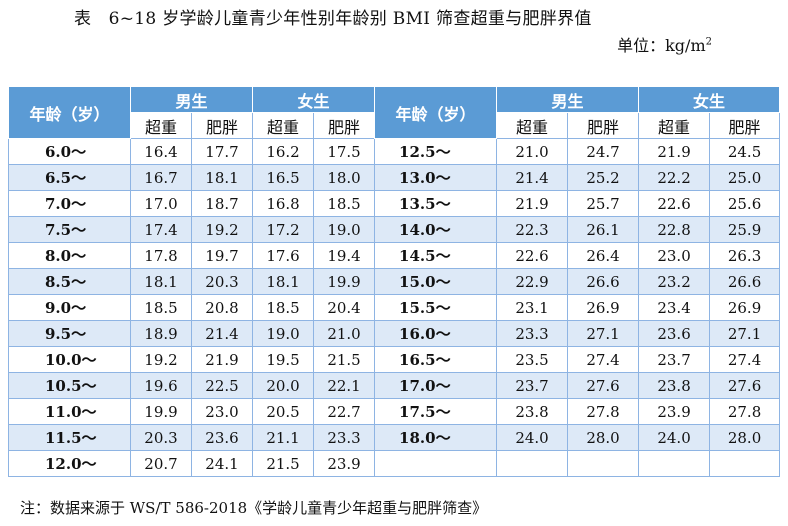  I want to click on age-cell: 11.0～, so click(69, 411).